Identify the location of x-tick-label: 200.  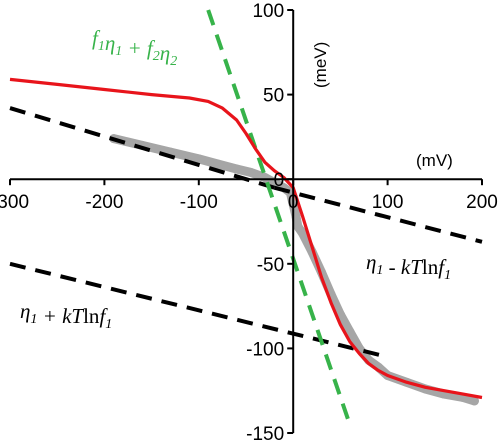
(482, 202).